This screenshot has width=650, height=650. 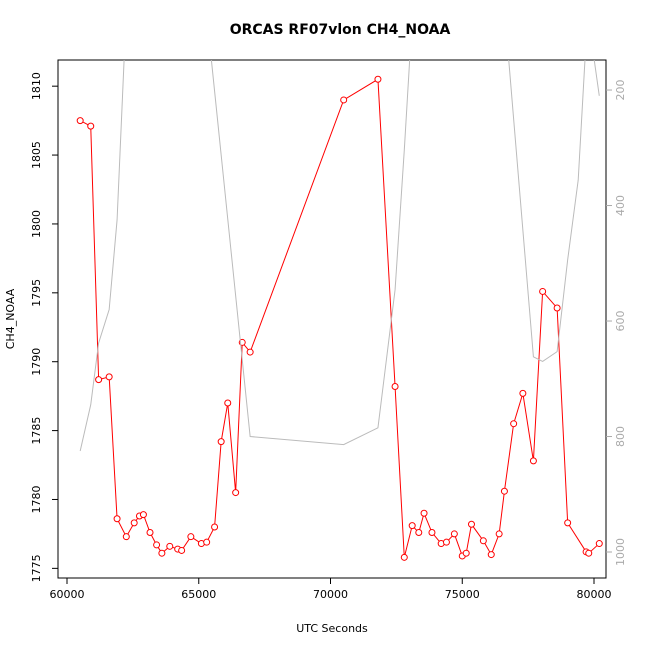 What do you see at coordinates (620, 90) in the screenshot?
I see `y2-tick-label: 200` at bounding box center [620, 90].